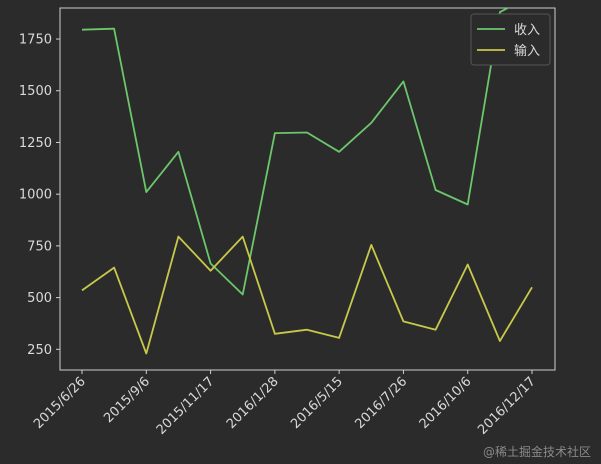 The image size is (601, 464). I want to click on x-tick-label: 2016/10/6, so click(446, 403).